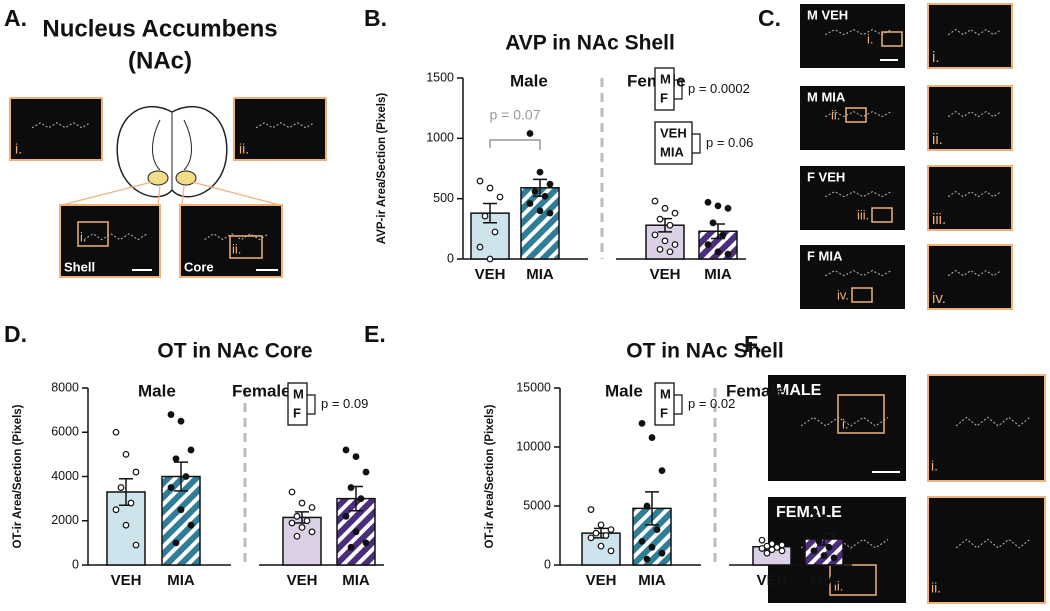  What do you see at coordinates (440, 138) in the screenshot?
I see `y-tick-label: 1000` at bounding box center [440, 138].